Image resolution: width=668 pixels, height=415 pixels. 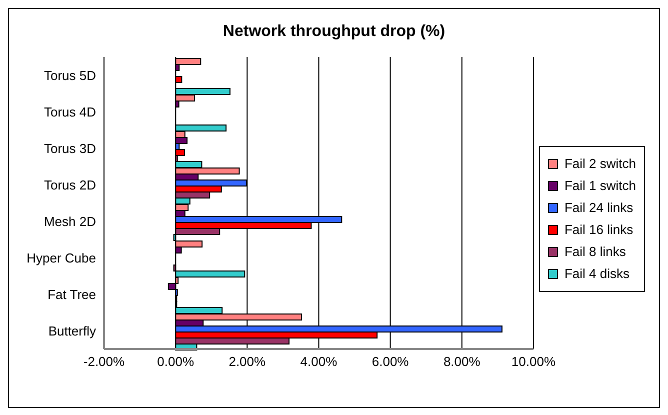 What do you see at coordinates (104, 362) in the screenshot?
I see `x-tick-label: -2.00%` at bounding box center [104, 362].